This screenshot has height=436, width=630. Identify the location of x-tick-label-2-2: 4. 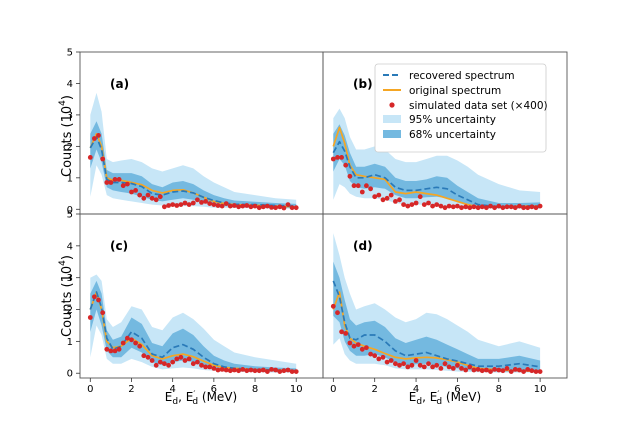
(172, 389).